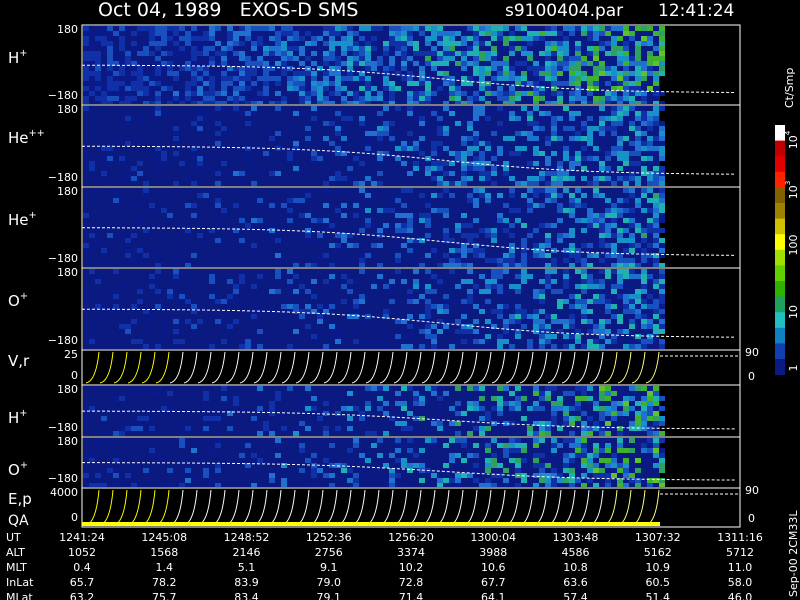 The width and height of the screenshot is (800, 600). I want to click on right-axis-top: 90, so click(752, 352).